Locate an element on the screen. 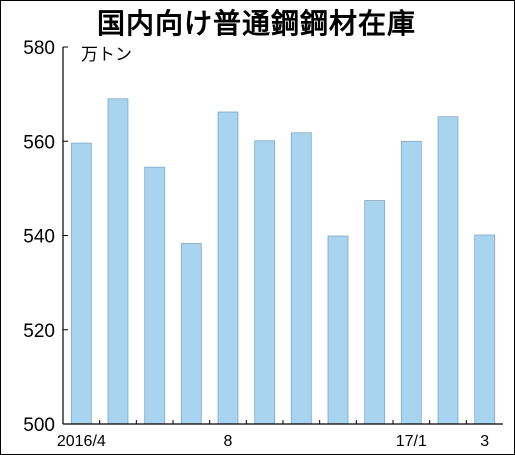 The height and width of the screenshot is (455, 515). x-tick-label: 3 is located at coordinates (484, 441).